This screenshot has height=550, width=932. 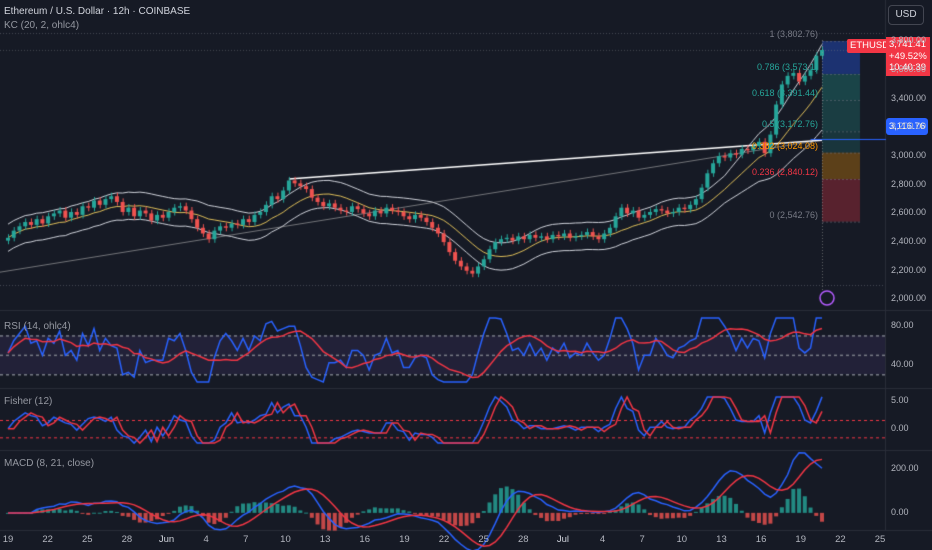 What do you see at coordinates (97, 11) in the screenshot?
I see `chart-title: Ethereum / U.S. Dollar · 12h · COINBASE` at bounding box center [97, 11].